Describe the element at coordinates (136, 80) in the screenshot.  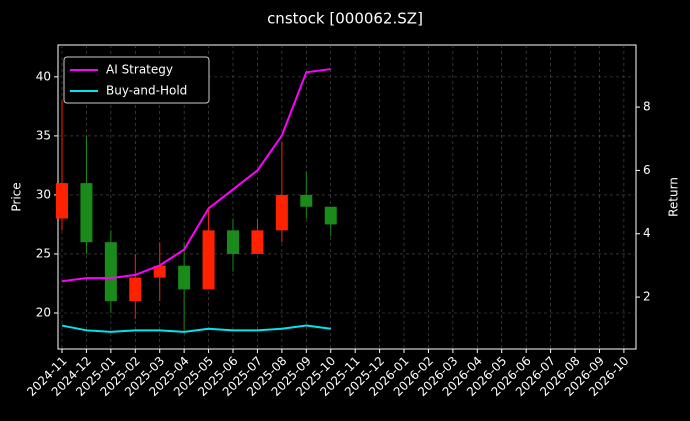
I see `legend-box` at that location.